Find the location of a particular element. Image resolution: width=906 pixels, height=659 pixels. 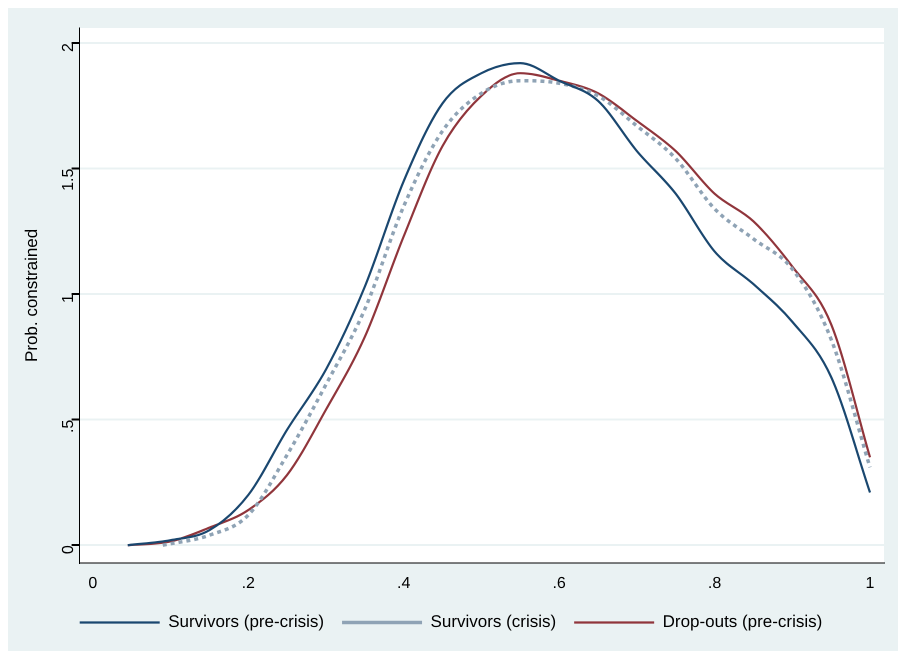

y-tick-label: .5 is located at coordinates (69, 427).